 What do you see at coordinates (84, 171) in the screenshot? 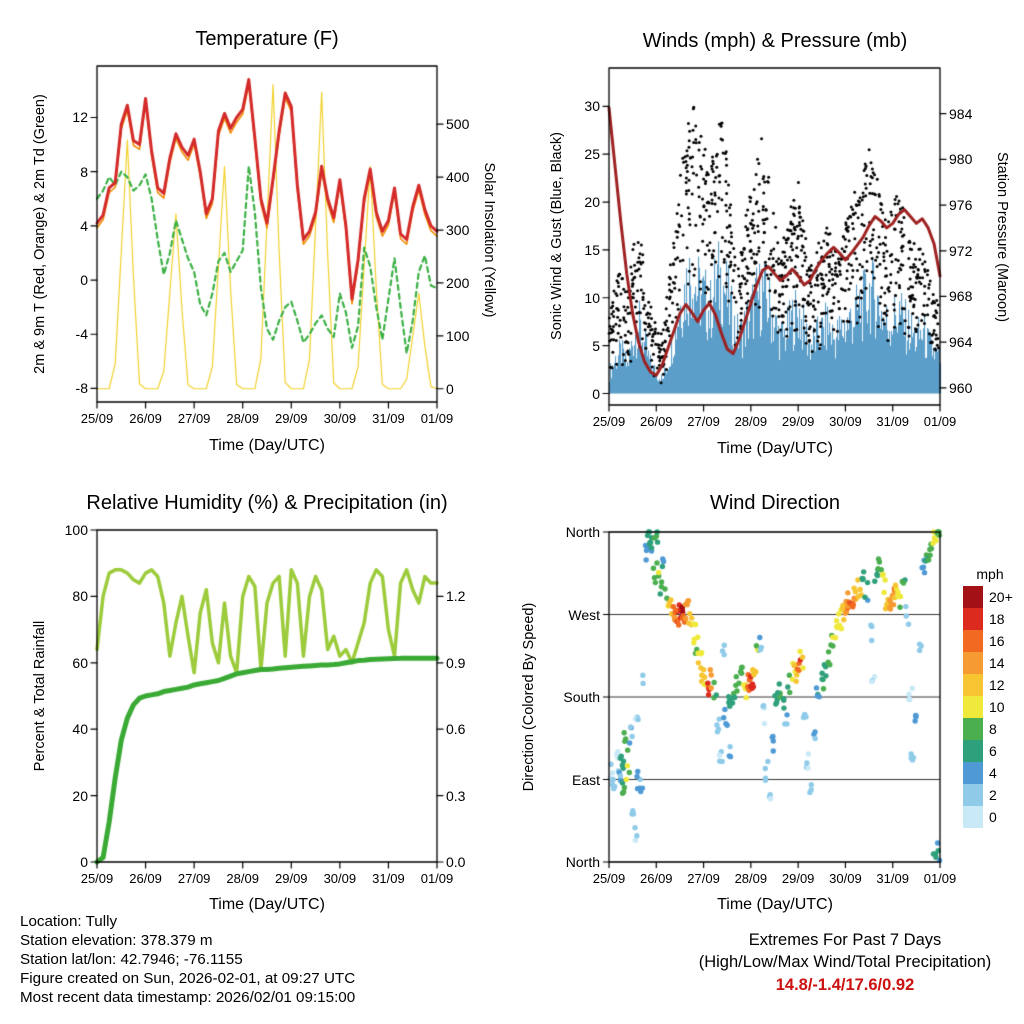
I see `y-tick-label: 8` at bounding box center [84, 171].